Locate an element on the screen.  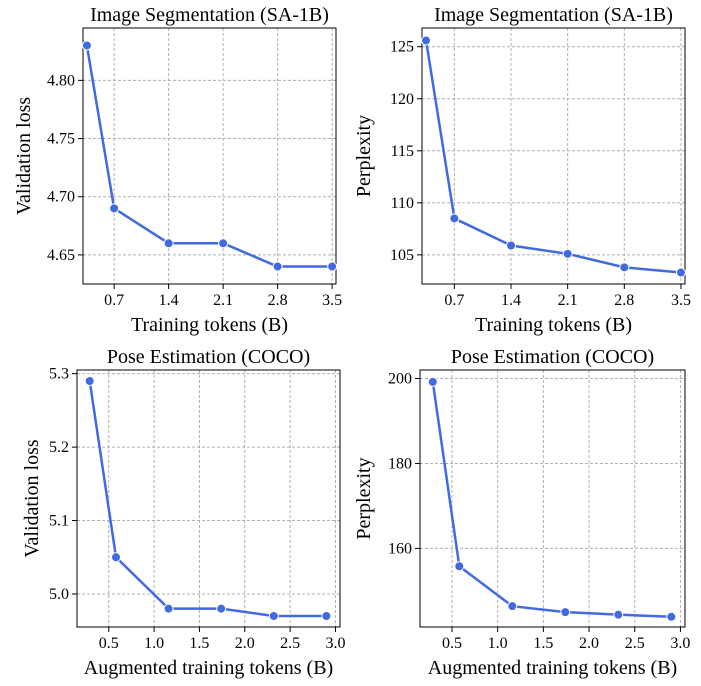
y-tick-label: 120 is located at coordinates (402, 99).